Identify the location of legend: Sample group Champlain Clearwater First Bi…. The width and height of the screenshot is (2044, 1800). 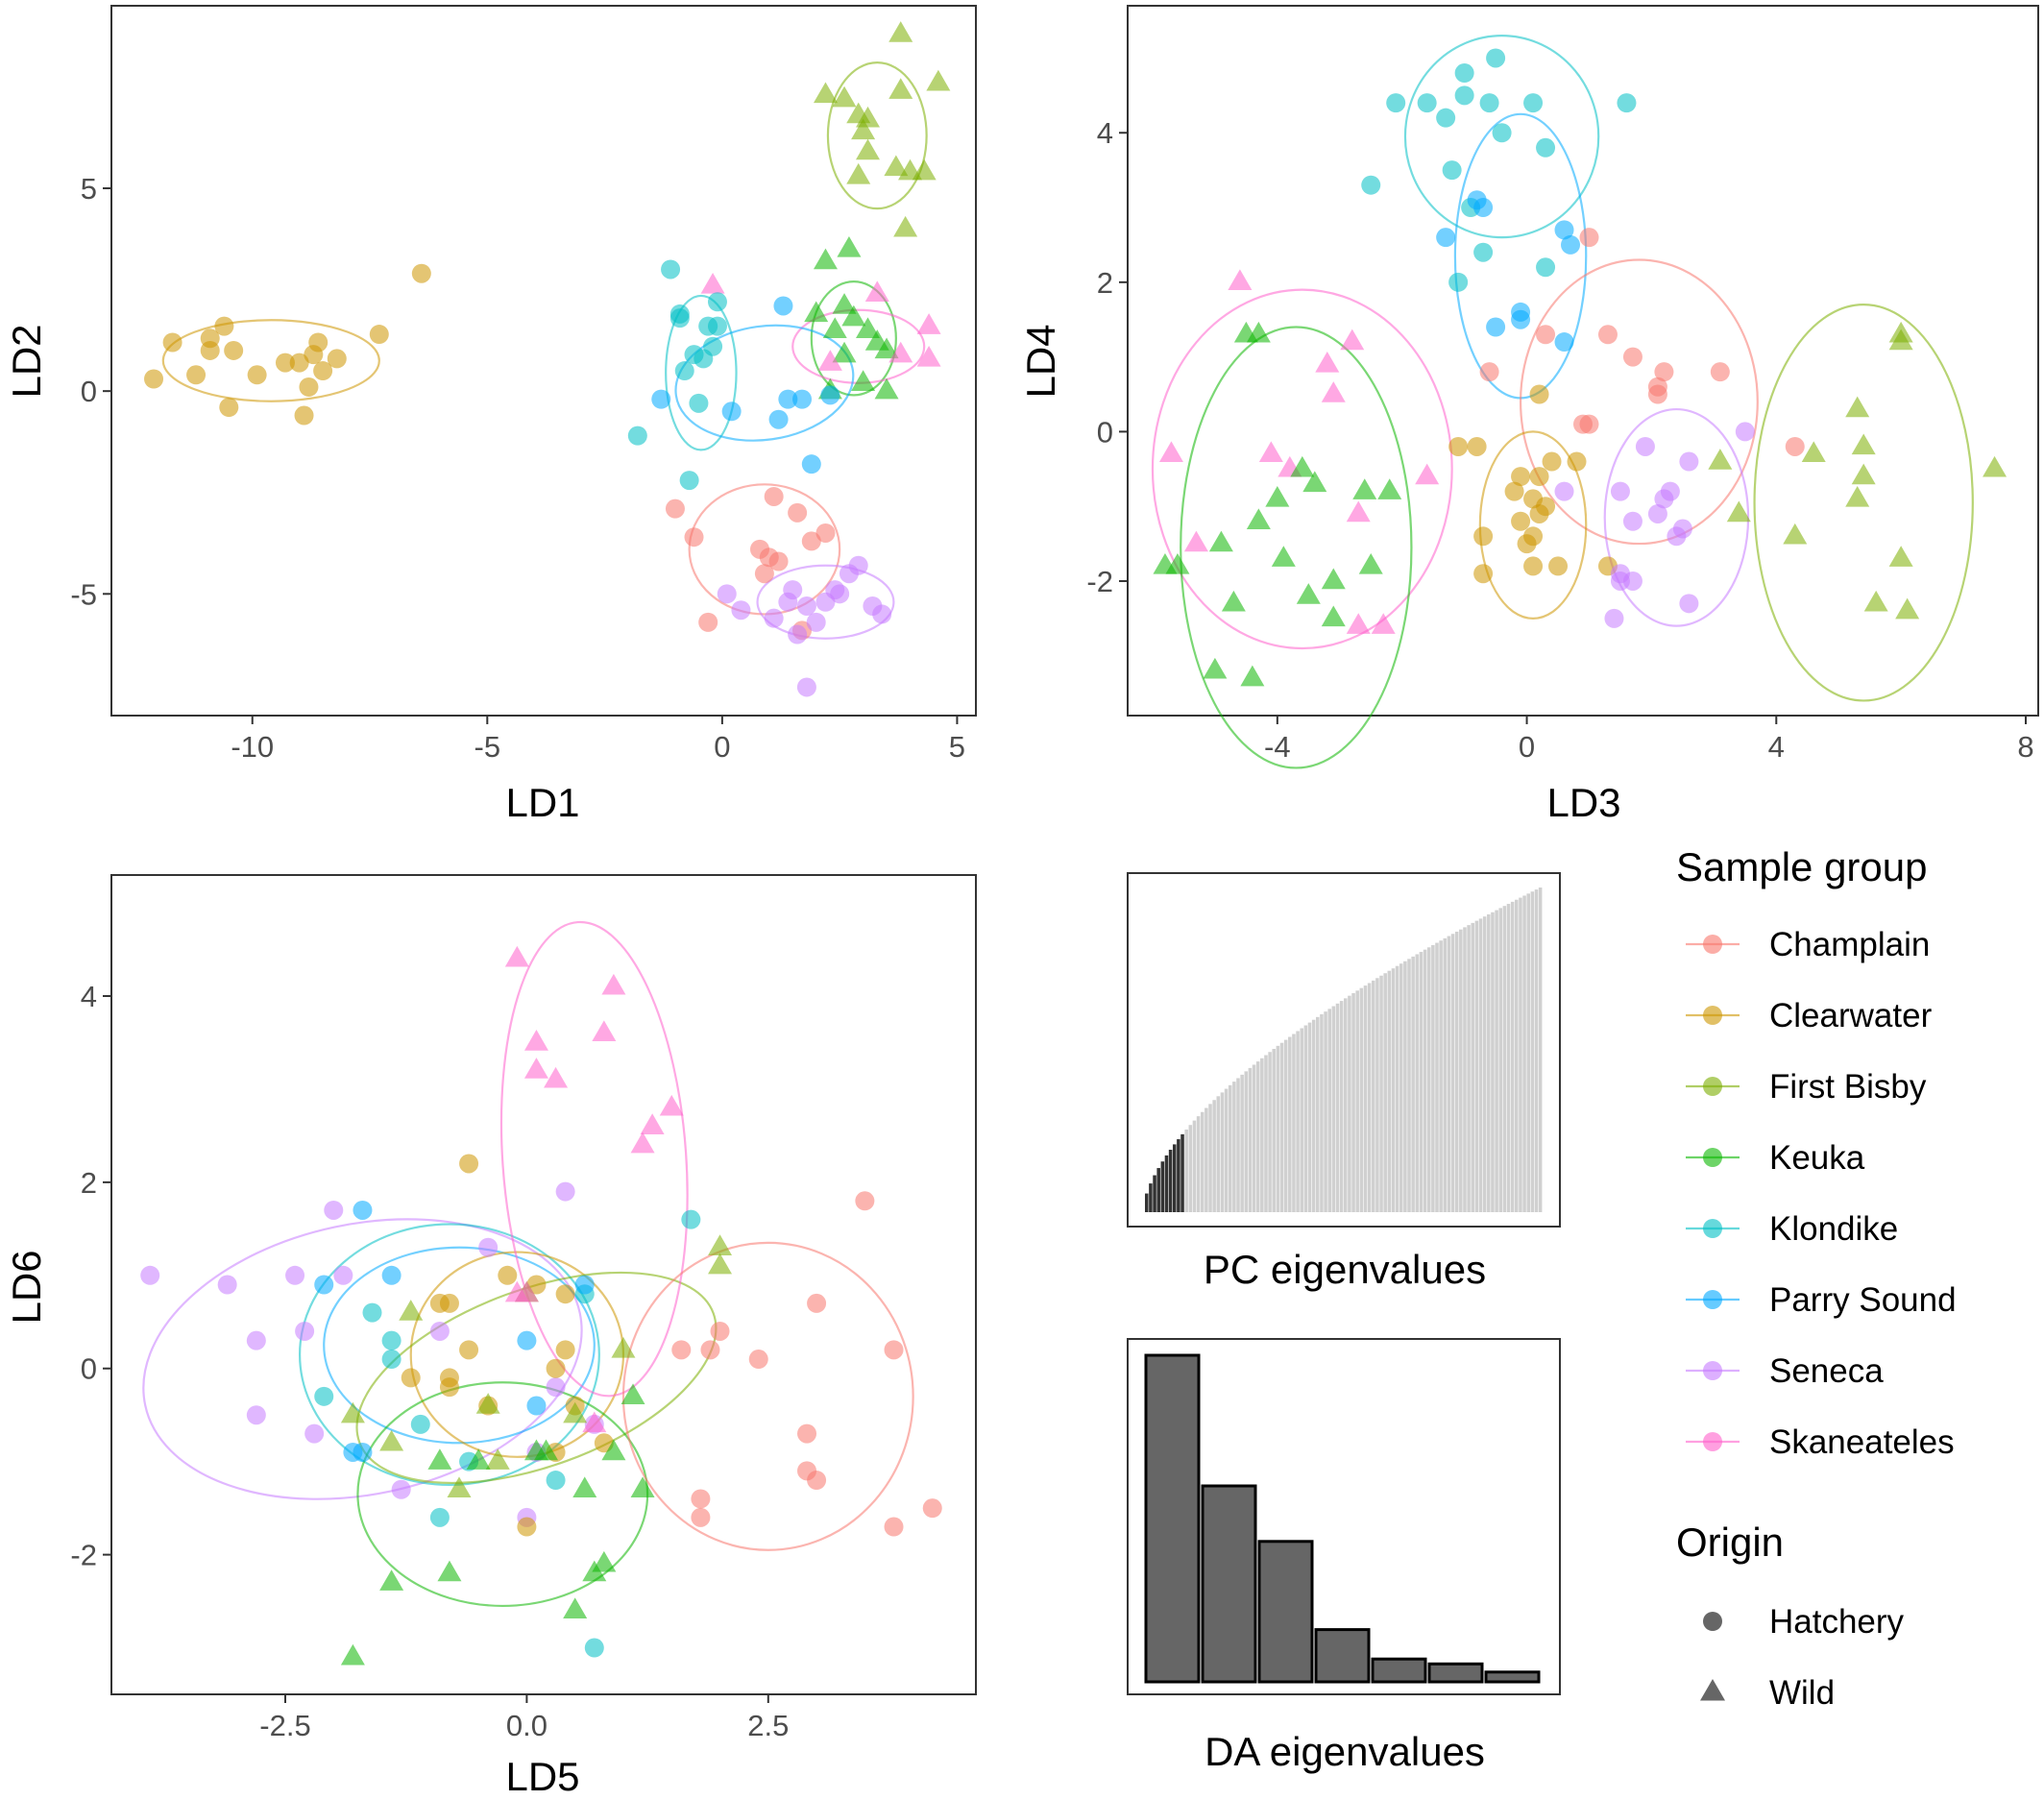
(1816, 1278).